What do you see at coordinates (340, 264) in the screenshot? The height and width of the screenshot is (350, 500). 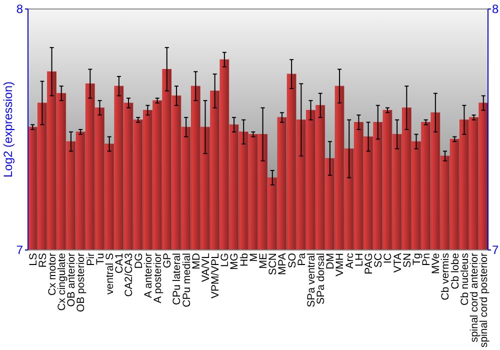 I see `x-tick-label: VMH` at bounding box center [340, 264].